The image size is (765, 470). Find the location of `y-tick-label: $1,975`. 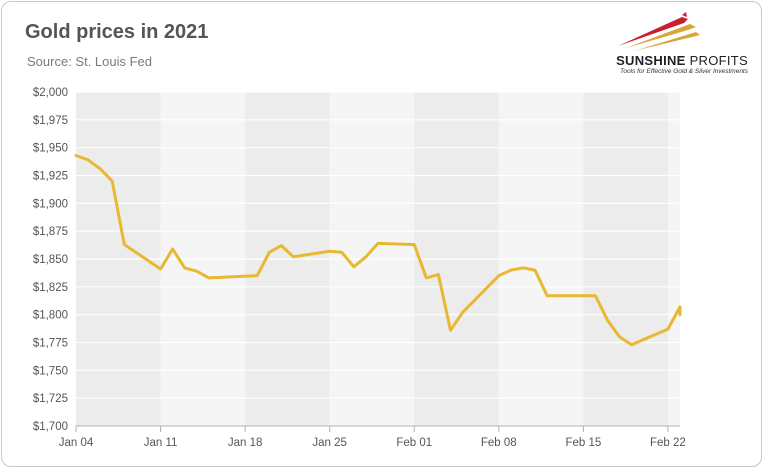

y-tick-label: $1,975 is located at coordinates (50, 121).